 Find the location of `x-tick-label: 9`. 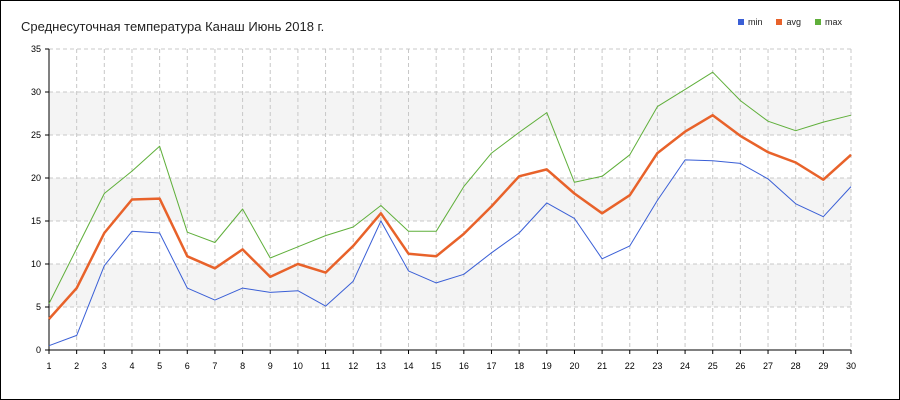

x-tick-label: 9 is located at coordinates (270, 366).